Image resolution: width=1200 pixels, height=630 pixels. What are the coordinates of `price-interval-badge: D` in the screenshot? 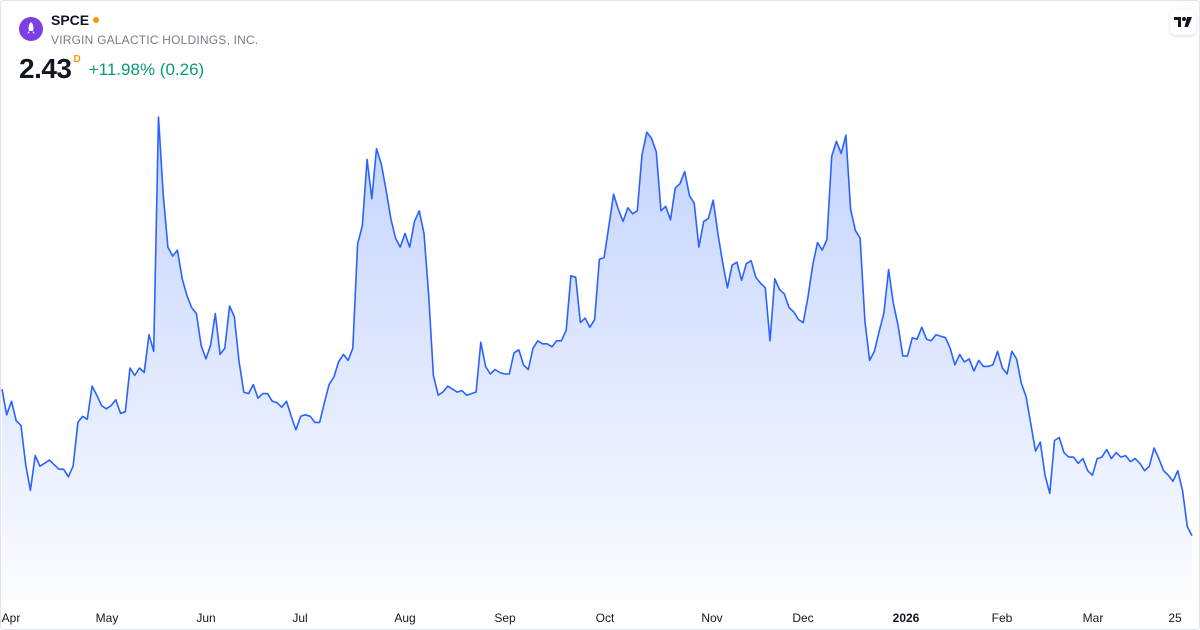 It's located at (77, 59).